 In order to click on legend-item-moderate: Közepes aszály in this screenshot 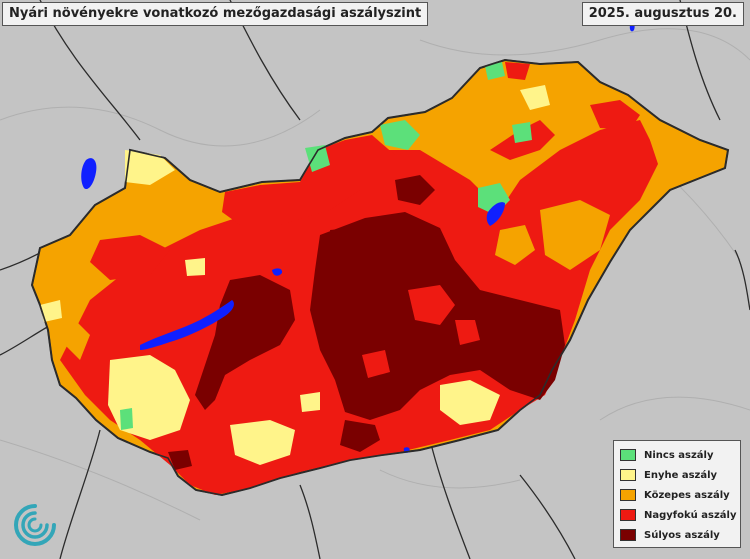, I will do `click(677, 495)`.